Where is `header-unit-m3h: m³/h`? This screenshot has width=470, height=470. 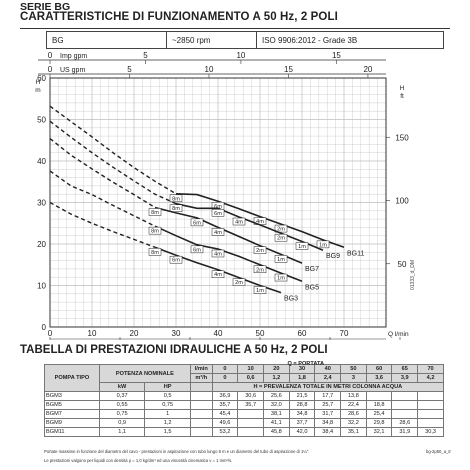
header-unit-m3h: m³/h is located at coordinates (201, 378).